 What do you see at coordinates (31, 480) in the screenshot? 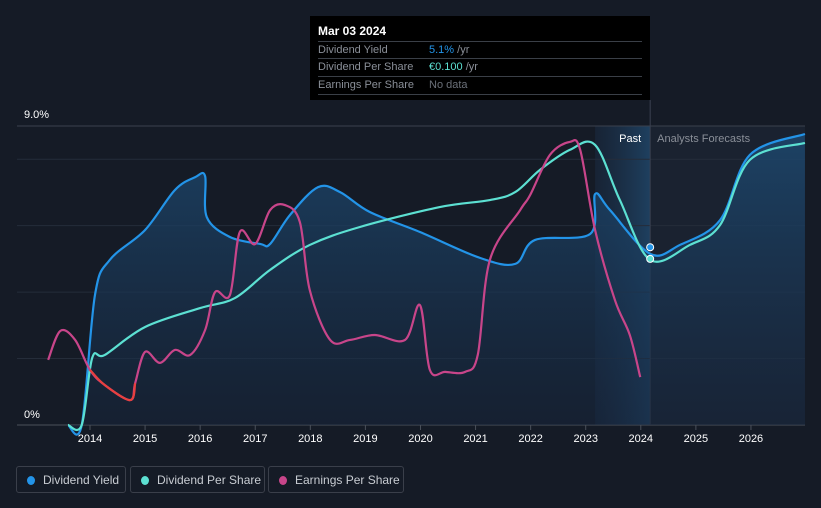
I see `dividend-yield-dot-icon` at bounding box center [31, 480].